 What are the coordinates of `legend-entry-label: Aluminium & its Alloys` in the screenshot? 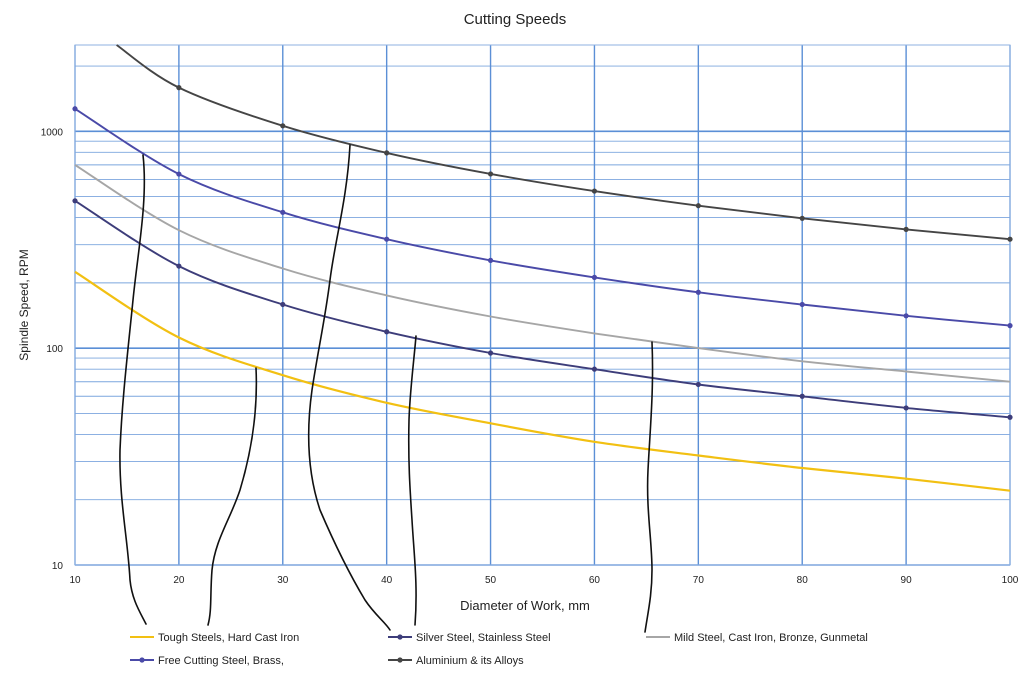 It's located at (470, 661).